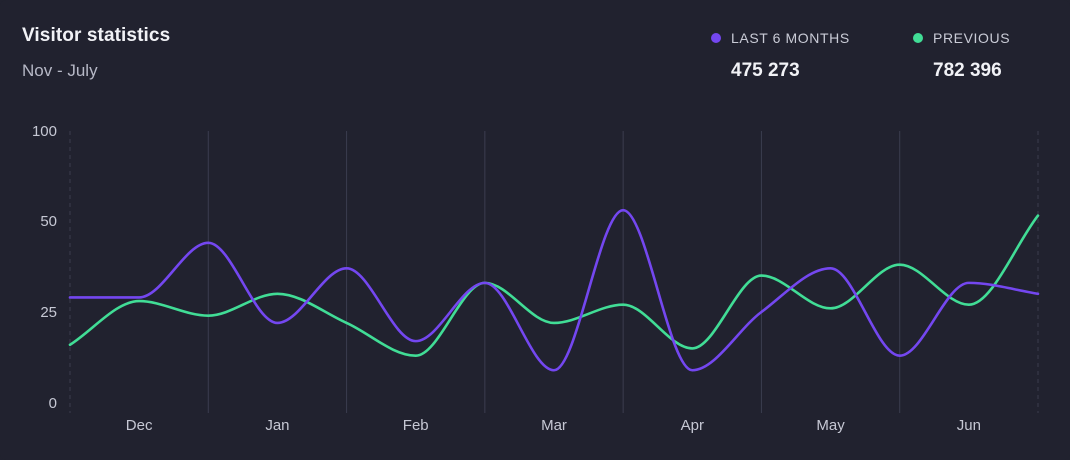  What do you see at coordinates (416, 425) in the screenshot?
I see `x-tick-label: Feb` at bounding box center [416, 425].